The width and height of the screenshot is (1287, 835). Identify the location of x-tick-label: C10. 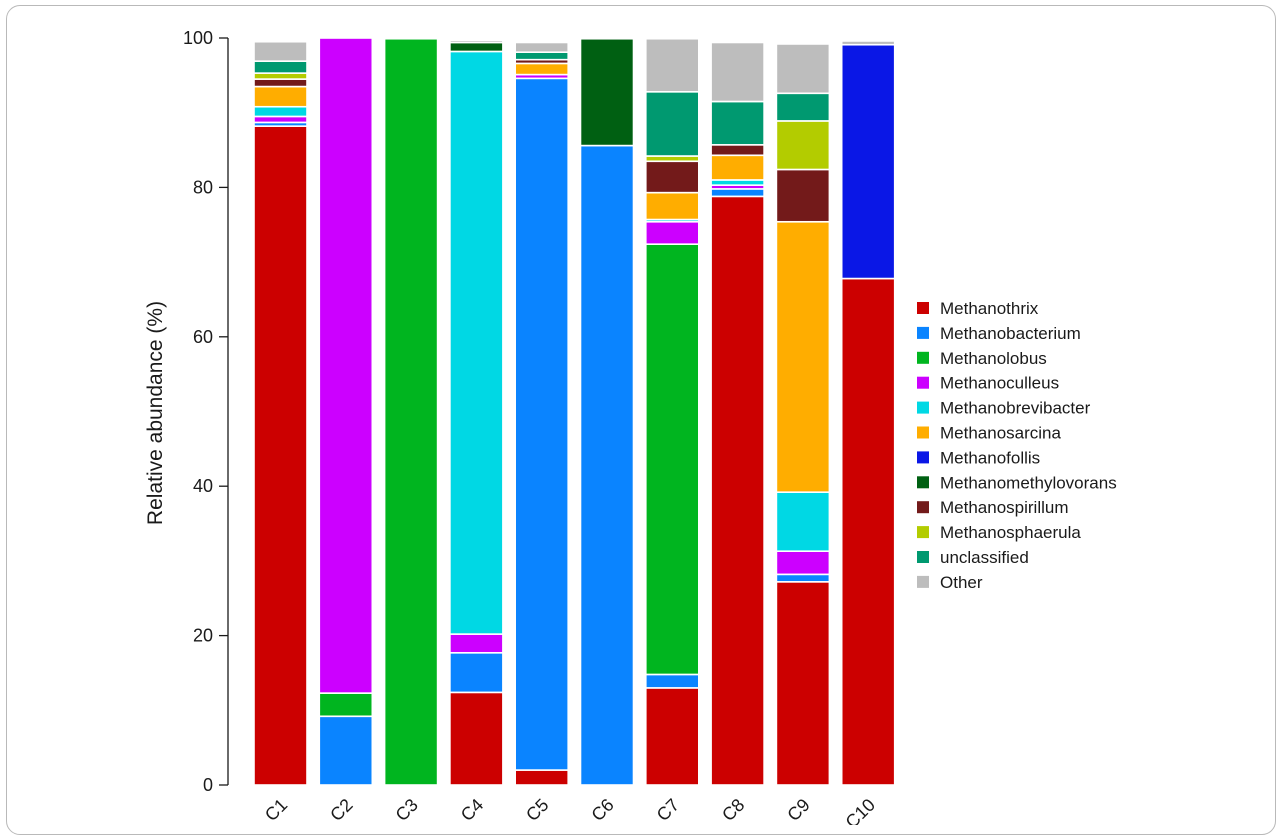
(860, 810).